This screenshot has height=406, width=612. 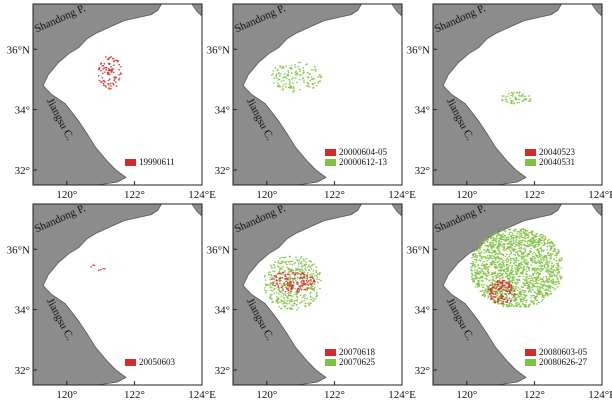 I want to click on land-mass, so click(x=396, y=10).